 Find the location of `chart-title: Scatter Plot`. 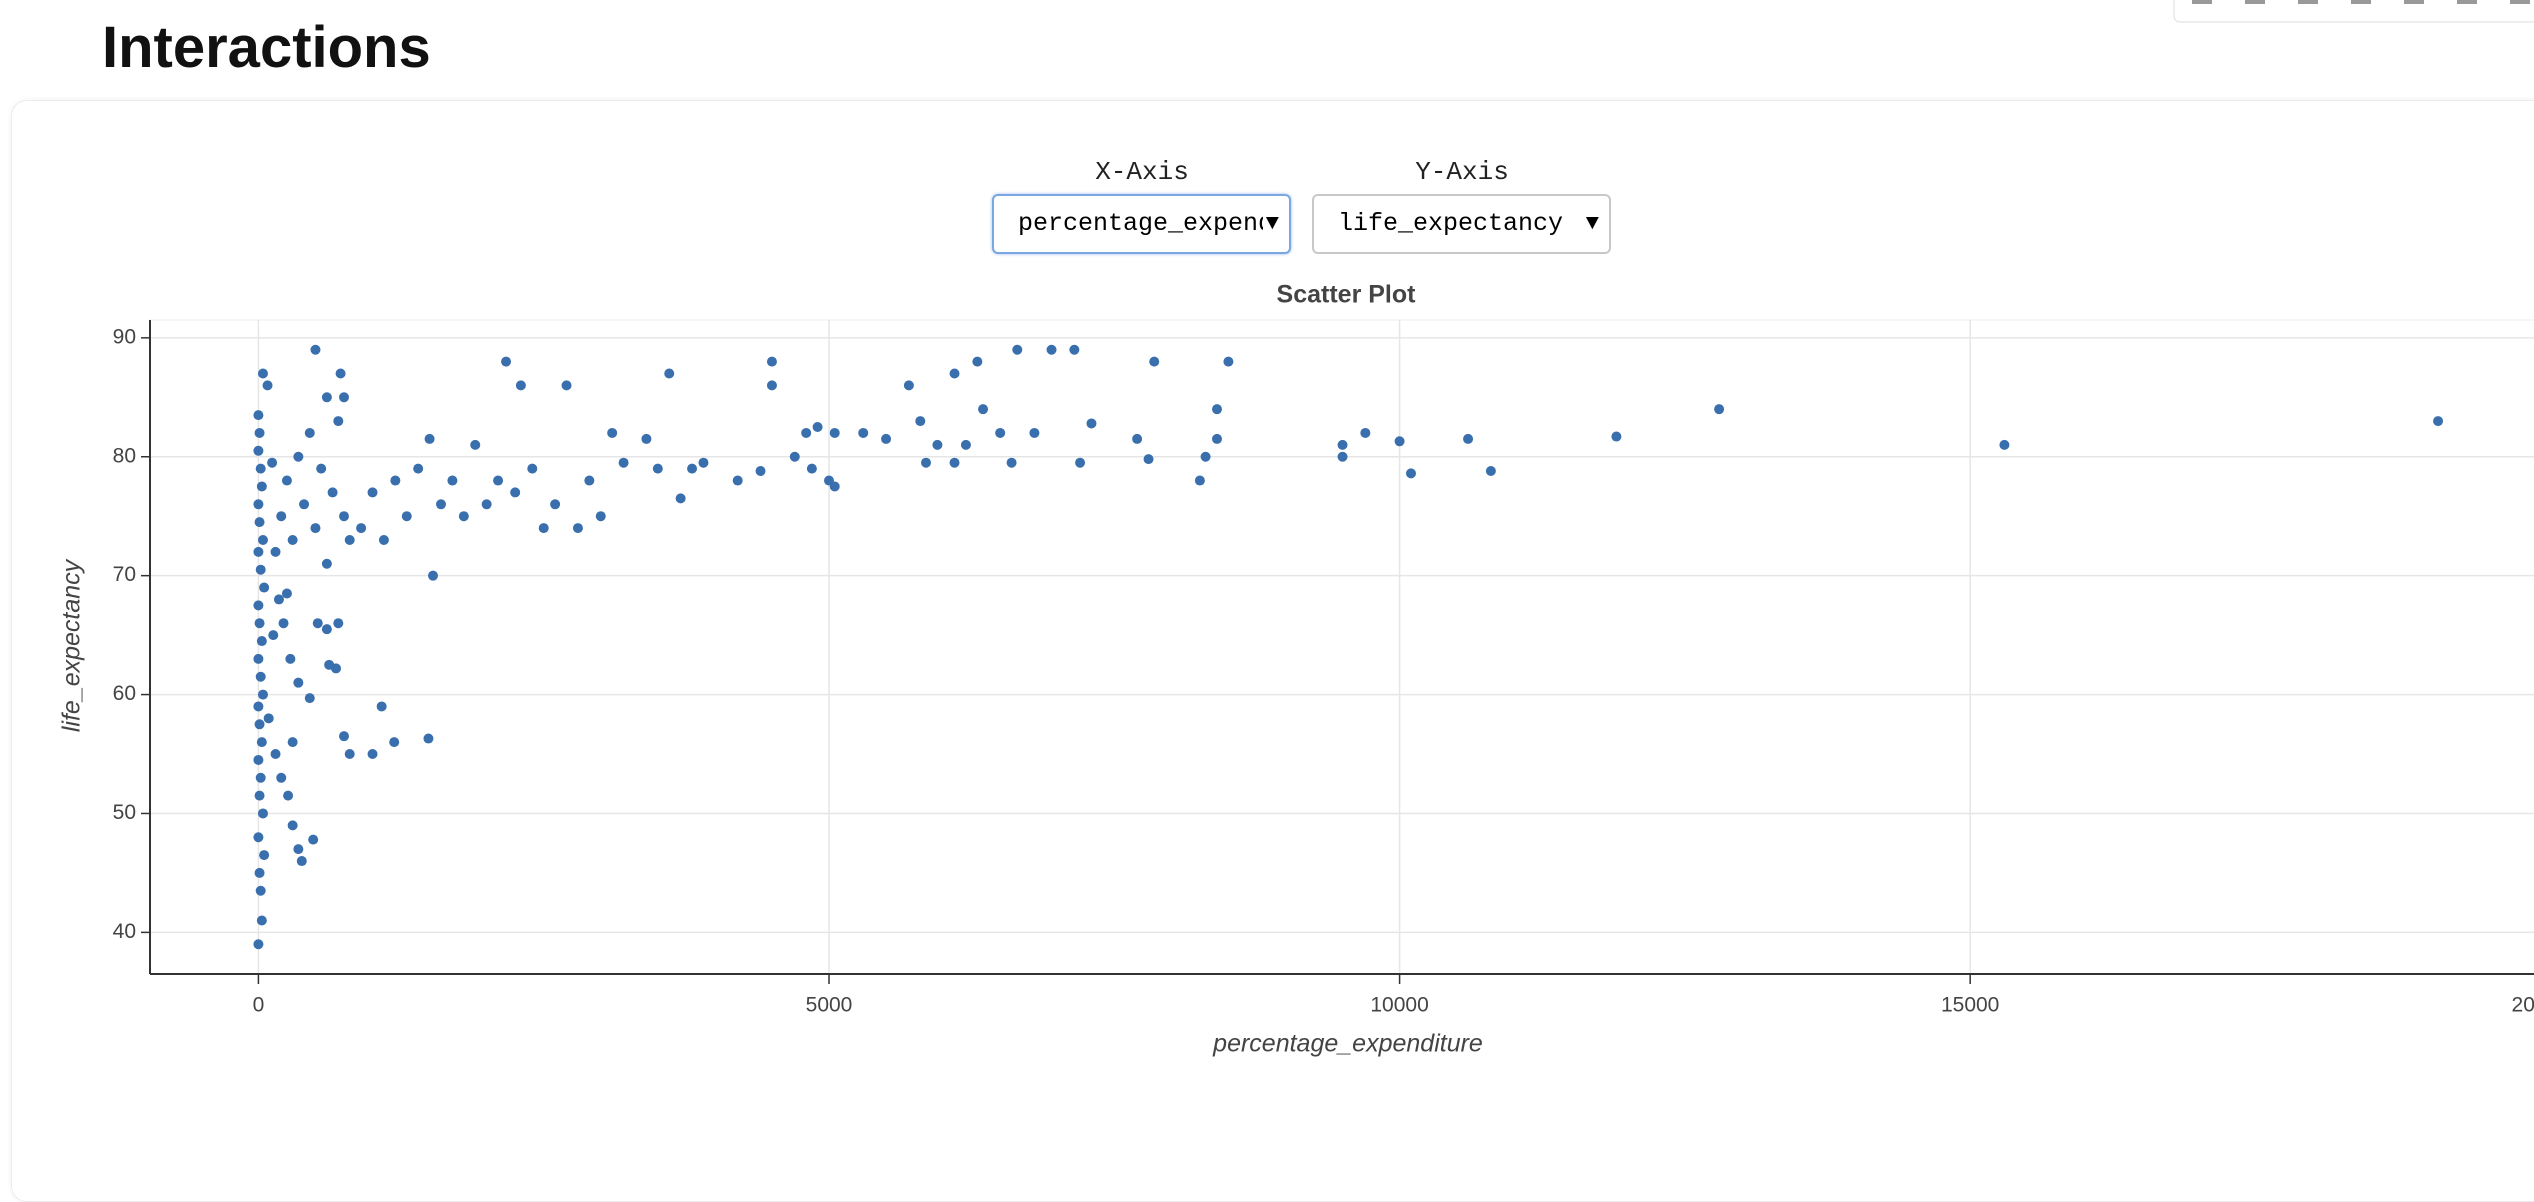

chart-title: Scatter Plot is located at coordinates (1347, 295).